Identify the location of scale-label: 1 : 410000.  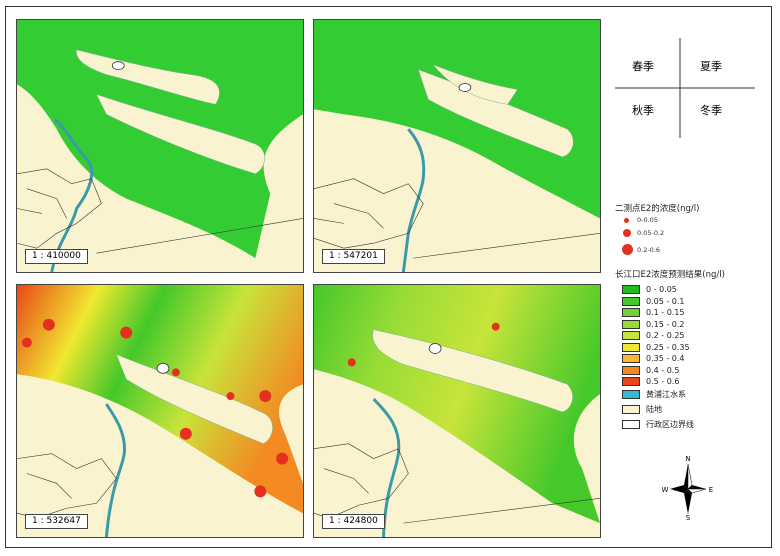
(56, 256).